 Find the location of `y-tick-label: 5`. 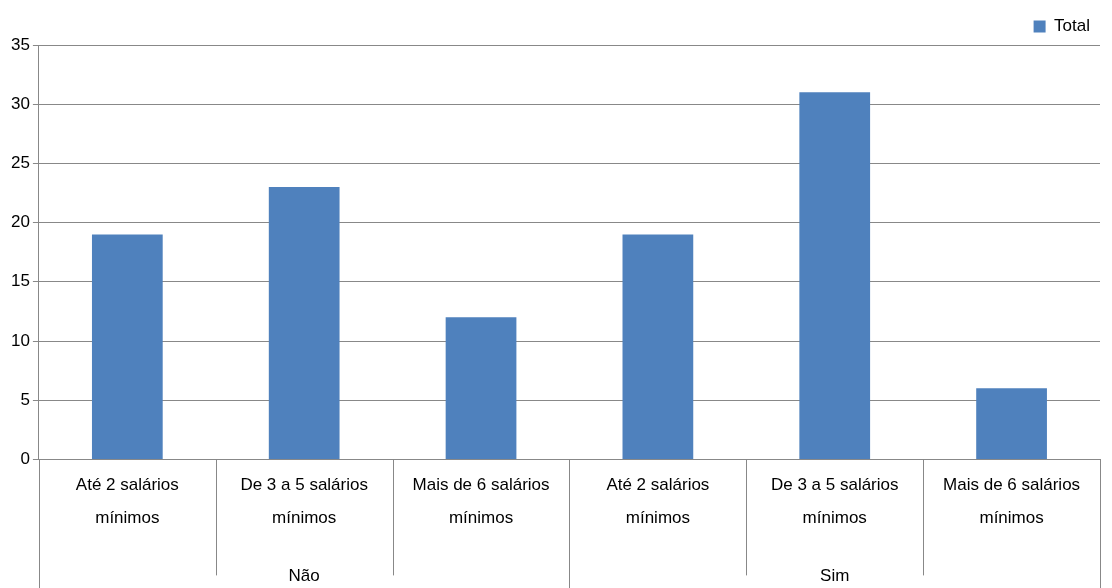

y-tick-label: 5 is located at coordinates (25, 399).